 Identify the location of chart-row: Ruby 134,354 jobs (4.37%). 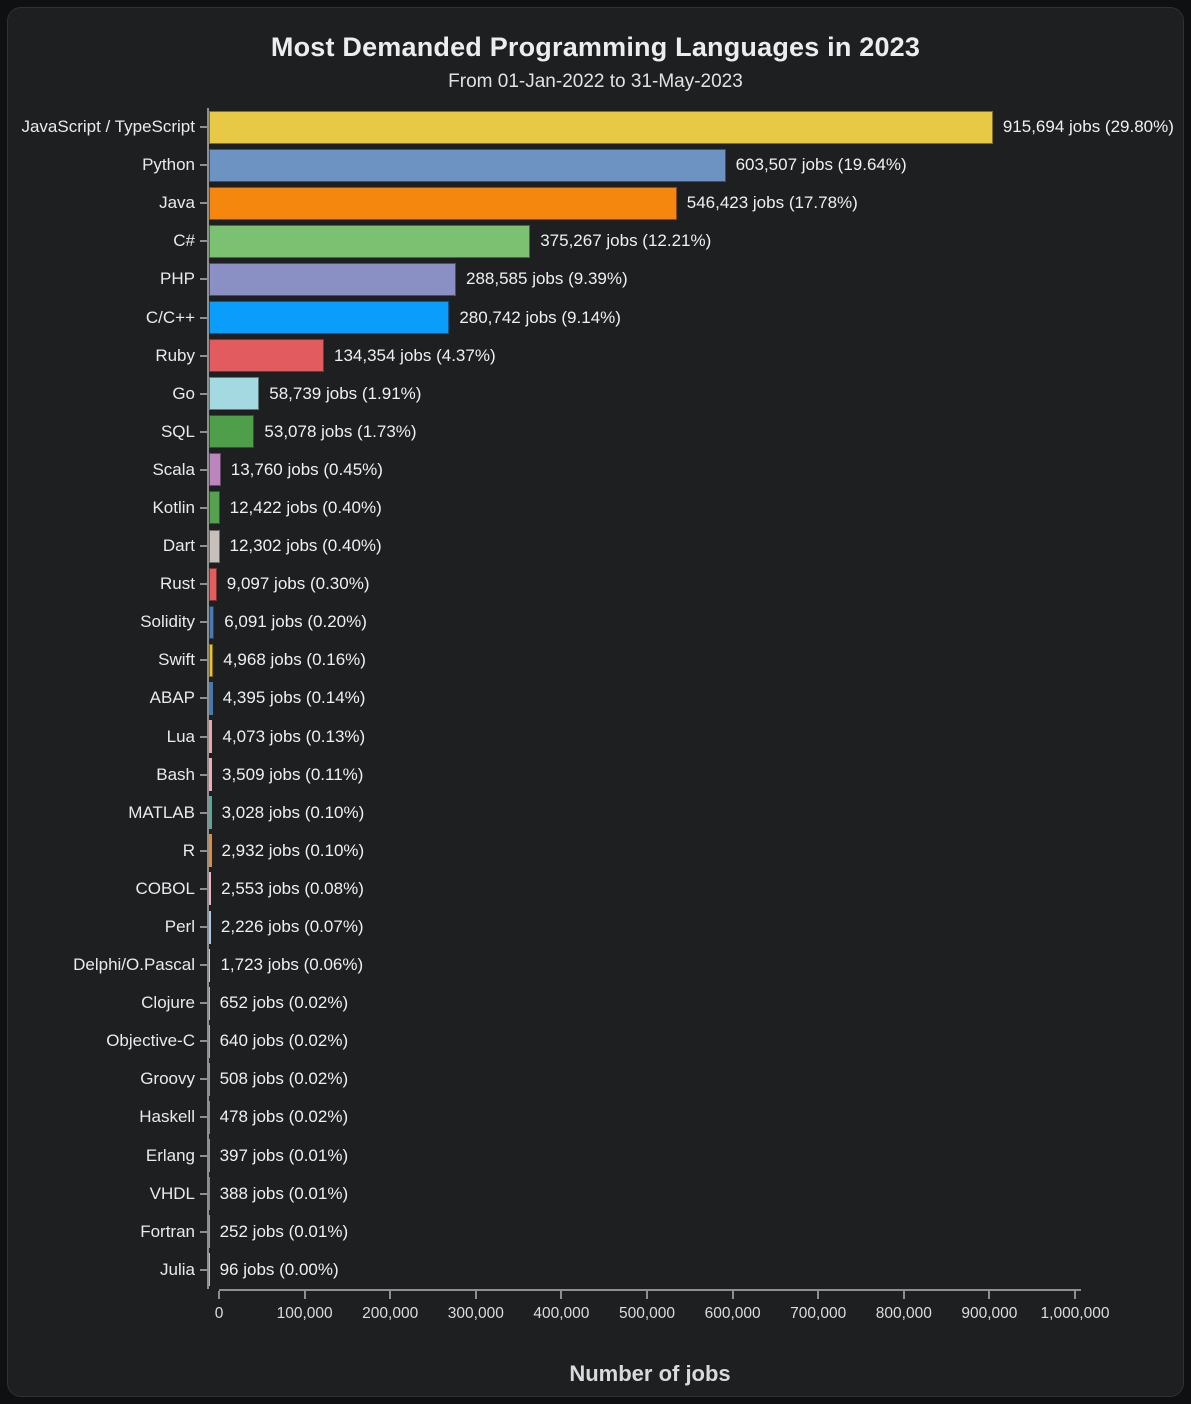
(595, 355).